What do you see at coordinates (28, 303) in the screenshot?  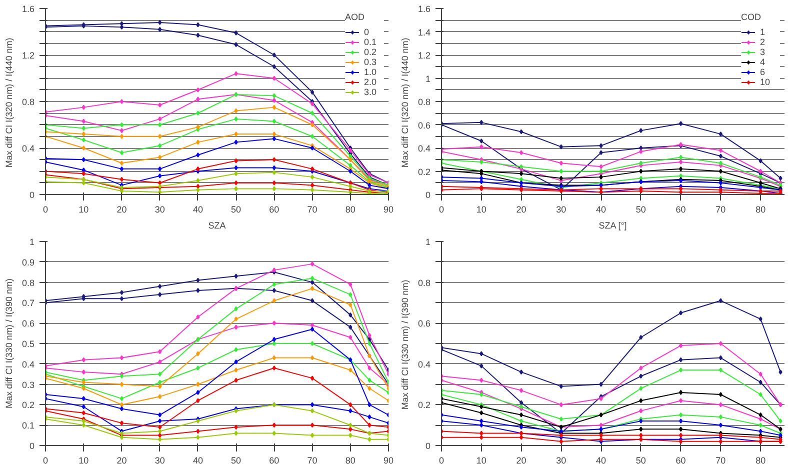 I see `y-tick-label: 0.7` at bounding box center [28, 303].